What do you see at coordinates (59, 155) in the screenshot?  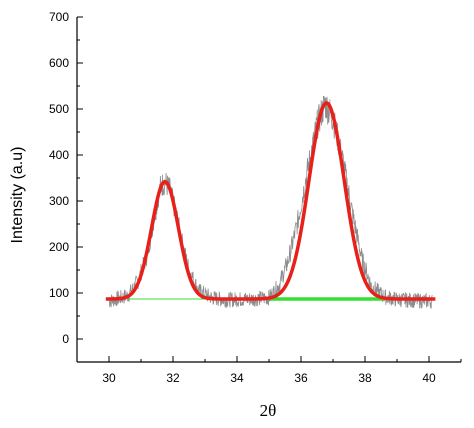 I see `y-tick-label: 400` at bounding box center [59, 155].